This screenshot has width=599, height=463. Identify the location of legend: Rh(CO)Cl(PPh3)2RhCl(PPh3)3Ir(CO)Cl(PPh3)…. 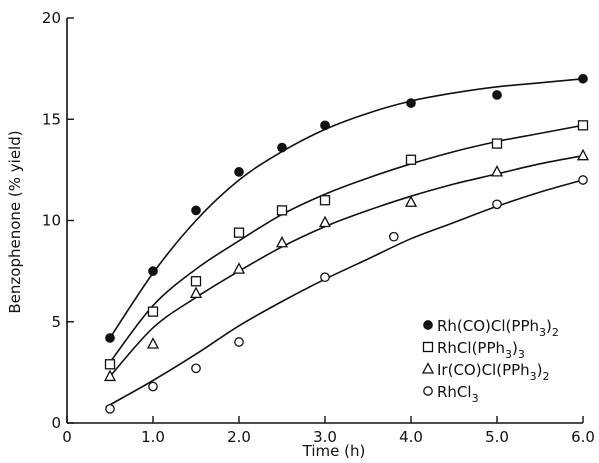
(490, 361).